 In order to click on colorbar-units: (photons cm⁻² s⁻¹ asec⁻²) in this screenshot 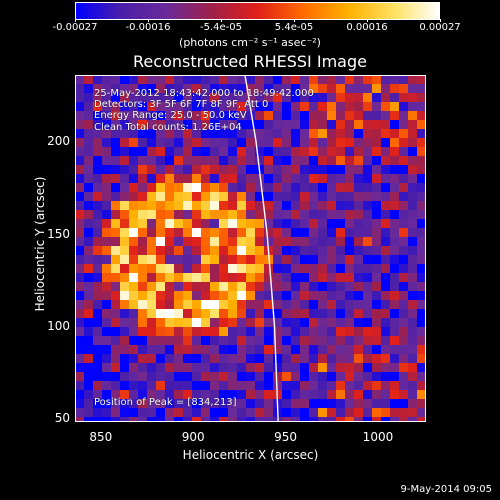, I will do `click(250, 42)`.